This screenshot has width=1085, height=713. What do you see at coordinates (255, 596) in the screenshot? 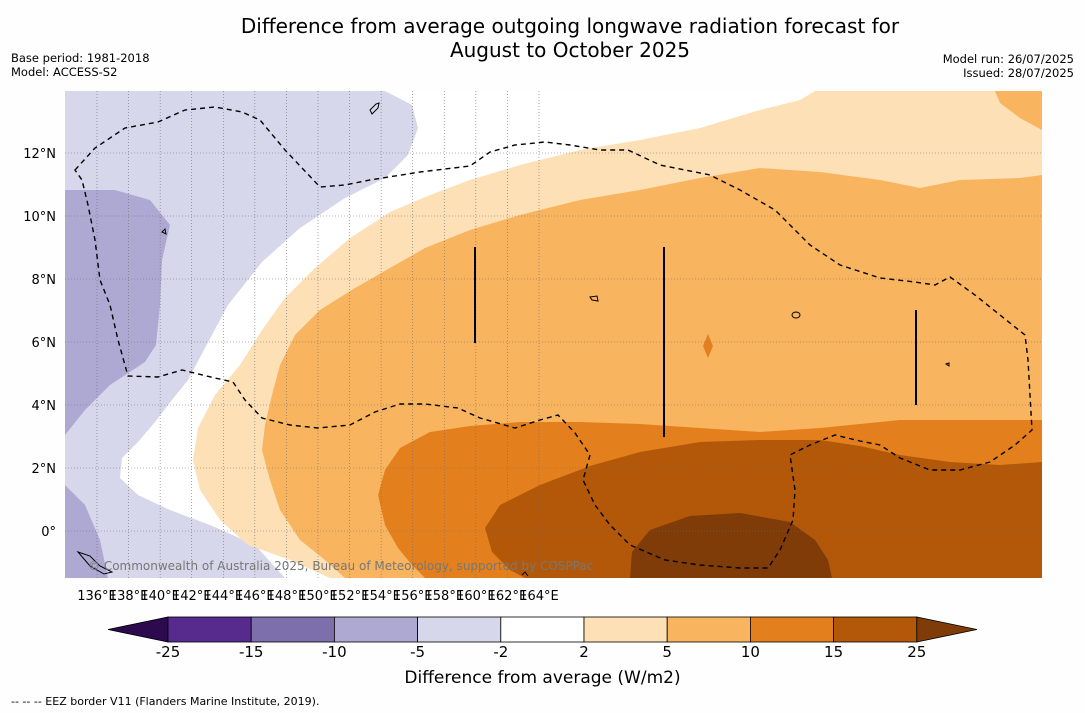
I see `longitude-label: 146°E` at bounding box center [255, 596].